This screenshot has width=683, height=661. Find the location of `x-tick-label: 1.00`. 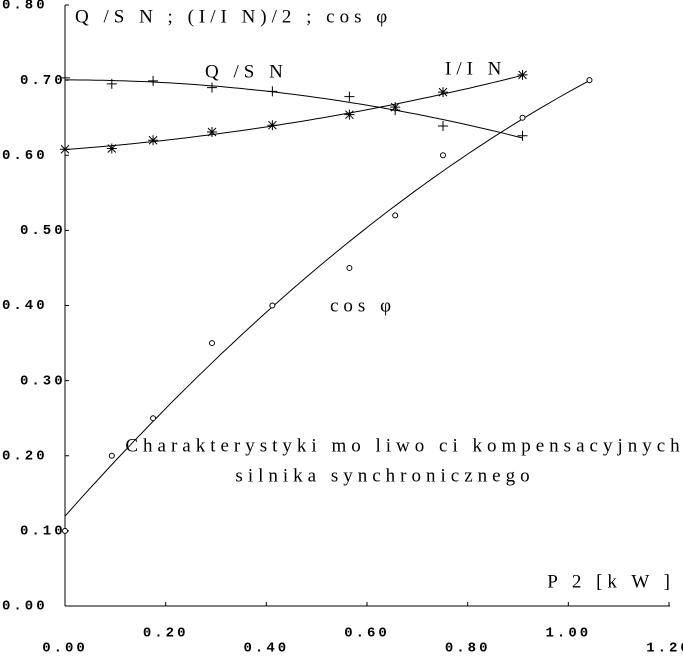

x-tick-label: 1.00 is located at coordinates (569, 634).